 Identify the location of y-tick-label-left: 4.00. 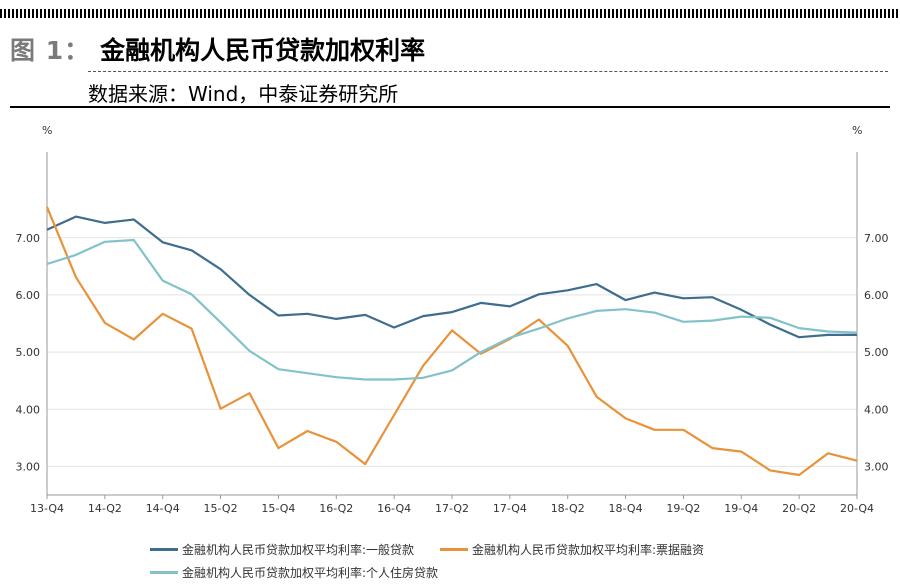
(28, 409).